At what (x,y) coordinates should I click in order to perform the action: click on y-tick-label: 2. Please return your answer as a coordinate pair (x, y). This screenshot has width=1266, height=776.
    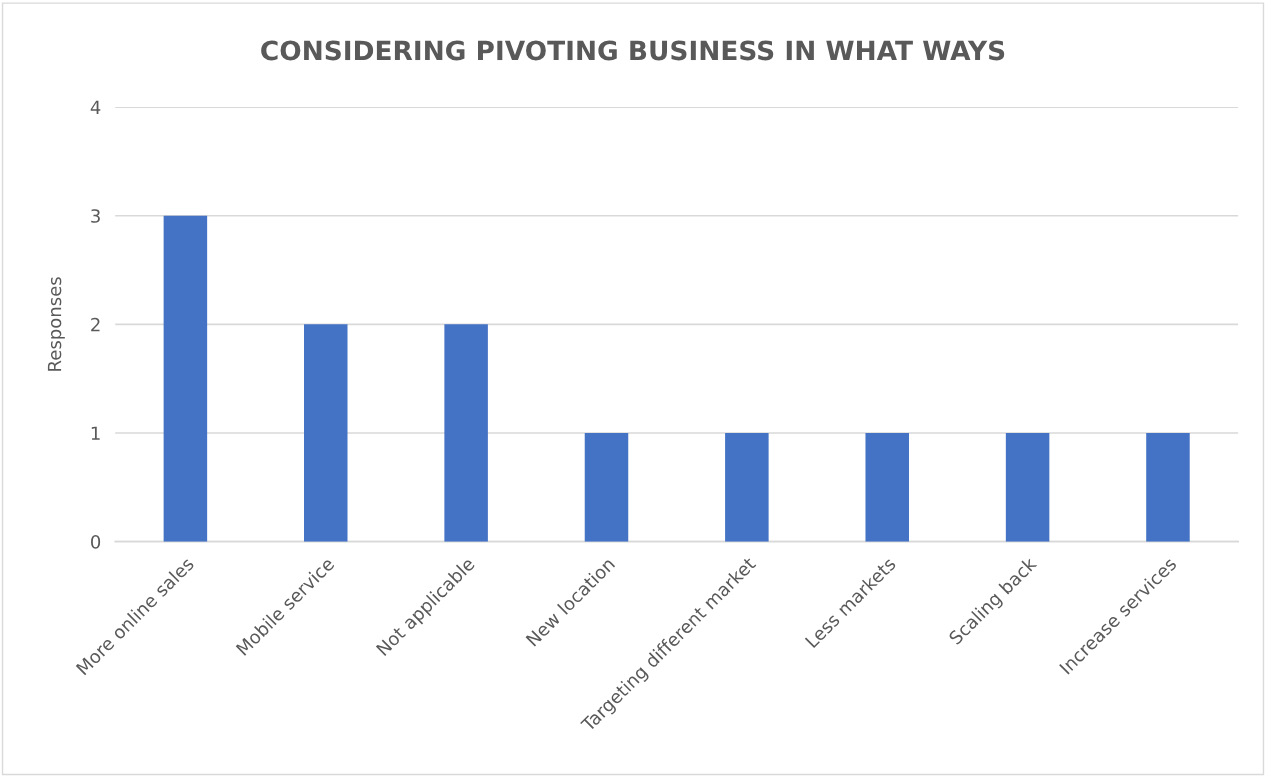
    Looking at the image, I should click on (95, 324).